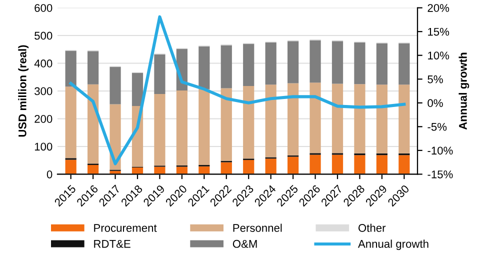  What do you see at coordinates (49, 174) in the screenshot?
I see `y-tick-label: 0` at bounding box center [49, 174].